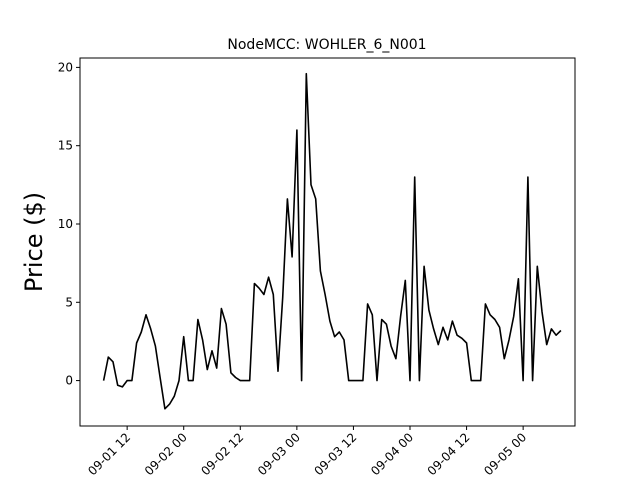 This screenshot has height=480, width=640. What do you see at coordinates (505, 454) in the screenshot?
I see `x-tick-label: 09-05 00` at bounding box center [505, 454].